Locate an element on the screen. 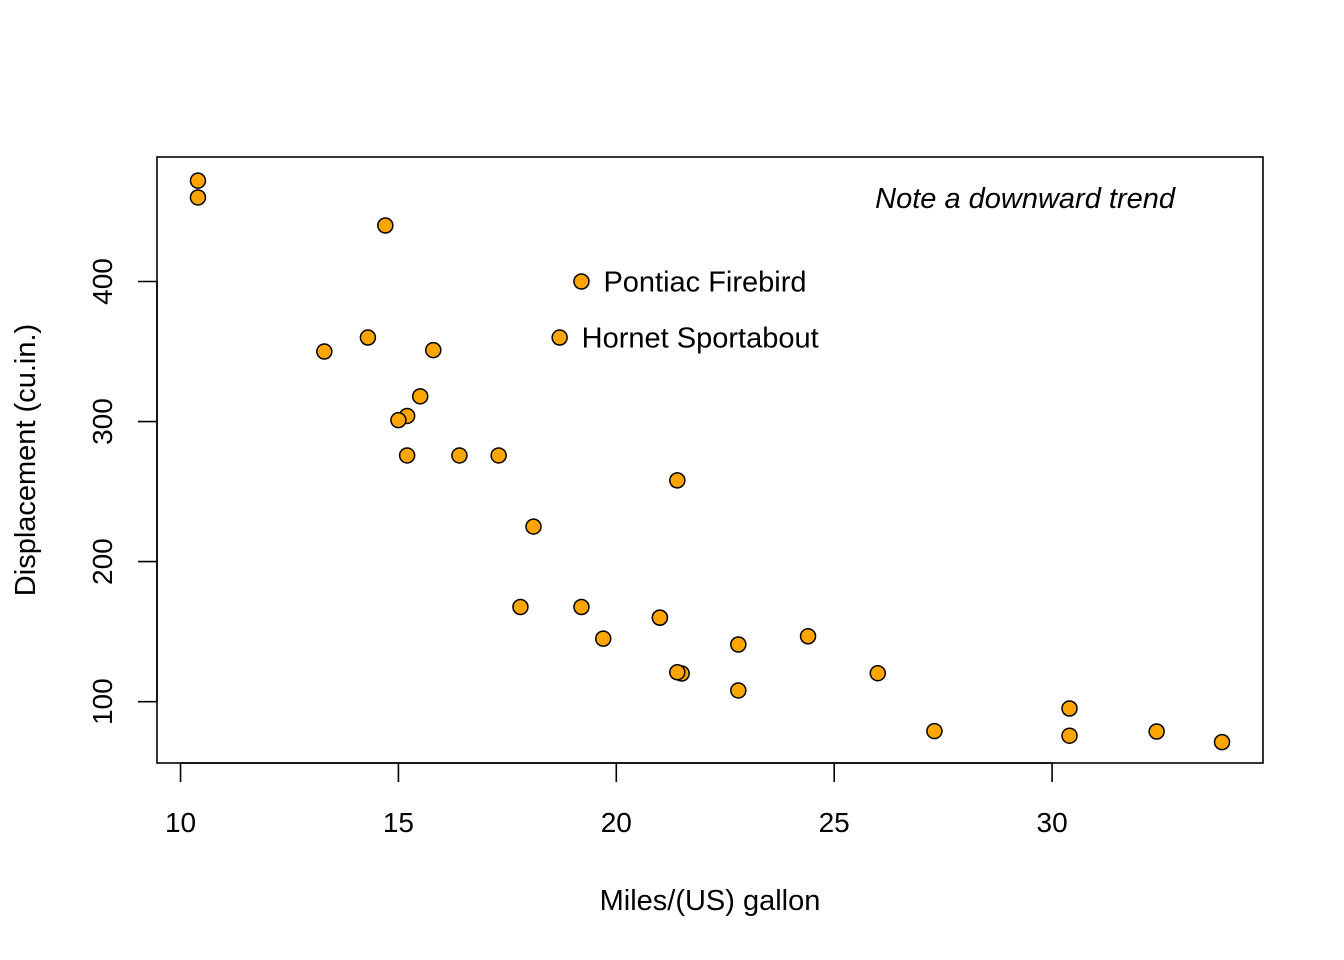  x-tick-label: 20 is located at coordinates (616, 822).